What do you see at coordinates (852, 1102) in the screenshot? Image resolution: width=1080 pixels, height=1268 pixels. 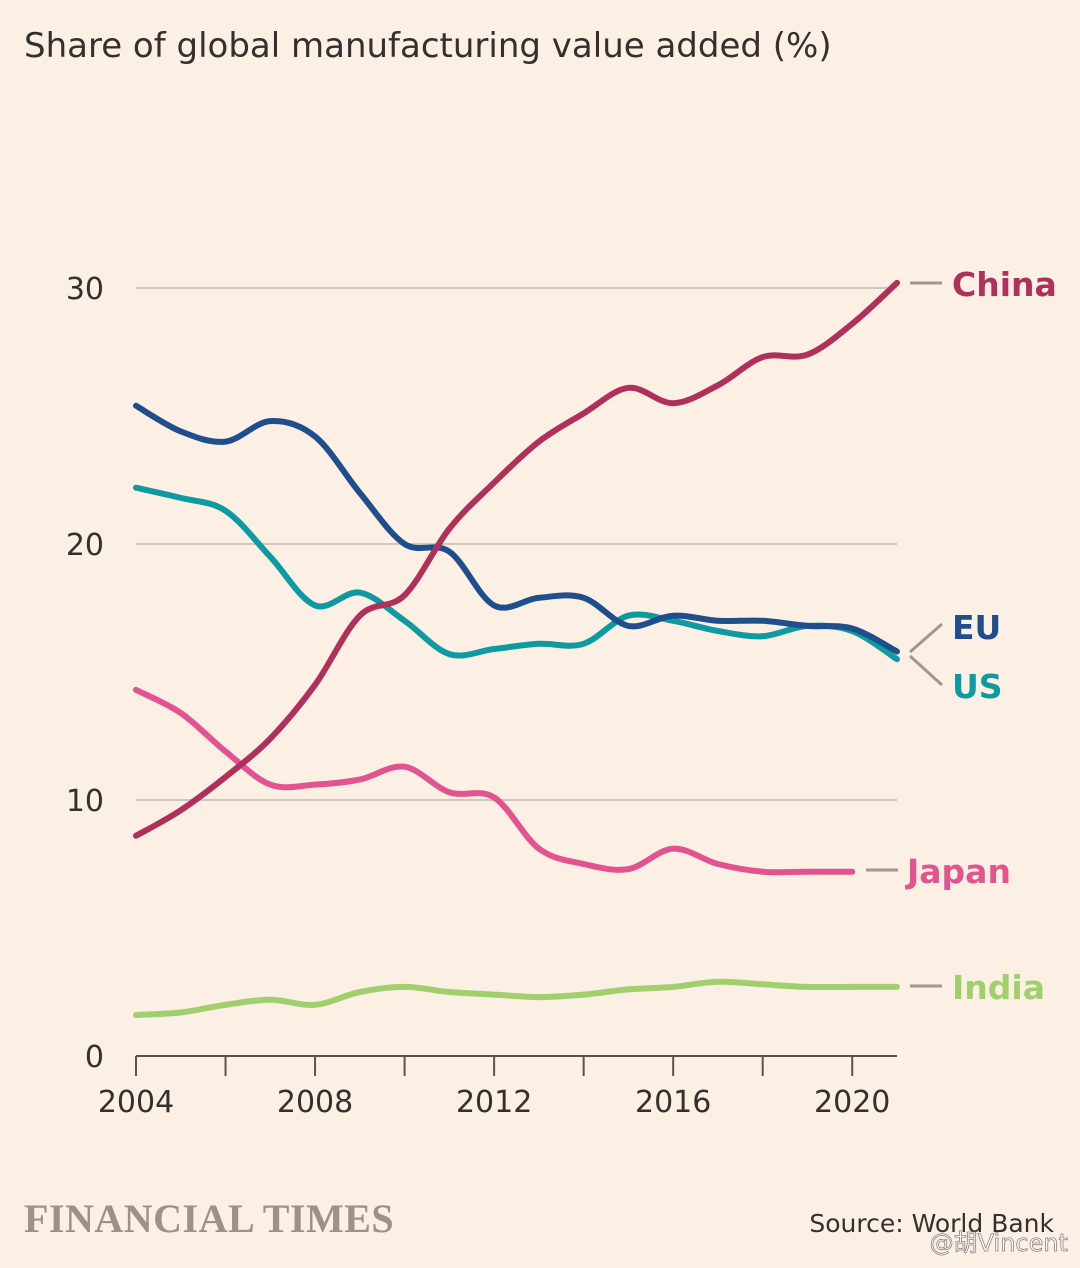 I see `x-tick-label: 2020` at bounding box center [852, 1102].